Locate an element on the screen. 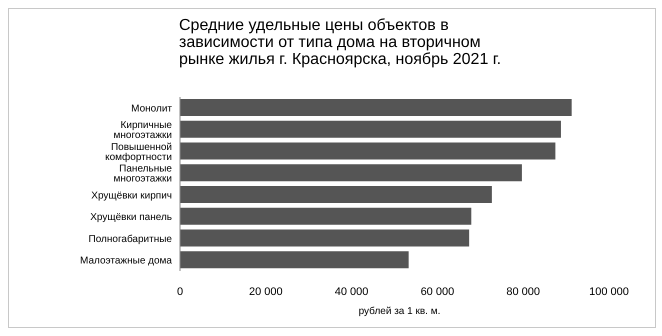 Image resolution: width=662 pixels, height=336 pixels. x-tick-label: 100 000 is located at coordinates (609, 292).